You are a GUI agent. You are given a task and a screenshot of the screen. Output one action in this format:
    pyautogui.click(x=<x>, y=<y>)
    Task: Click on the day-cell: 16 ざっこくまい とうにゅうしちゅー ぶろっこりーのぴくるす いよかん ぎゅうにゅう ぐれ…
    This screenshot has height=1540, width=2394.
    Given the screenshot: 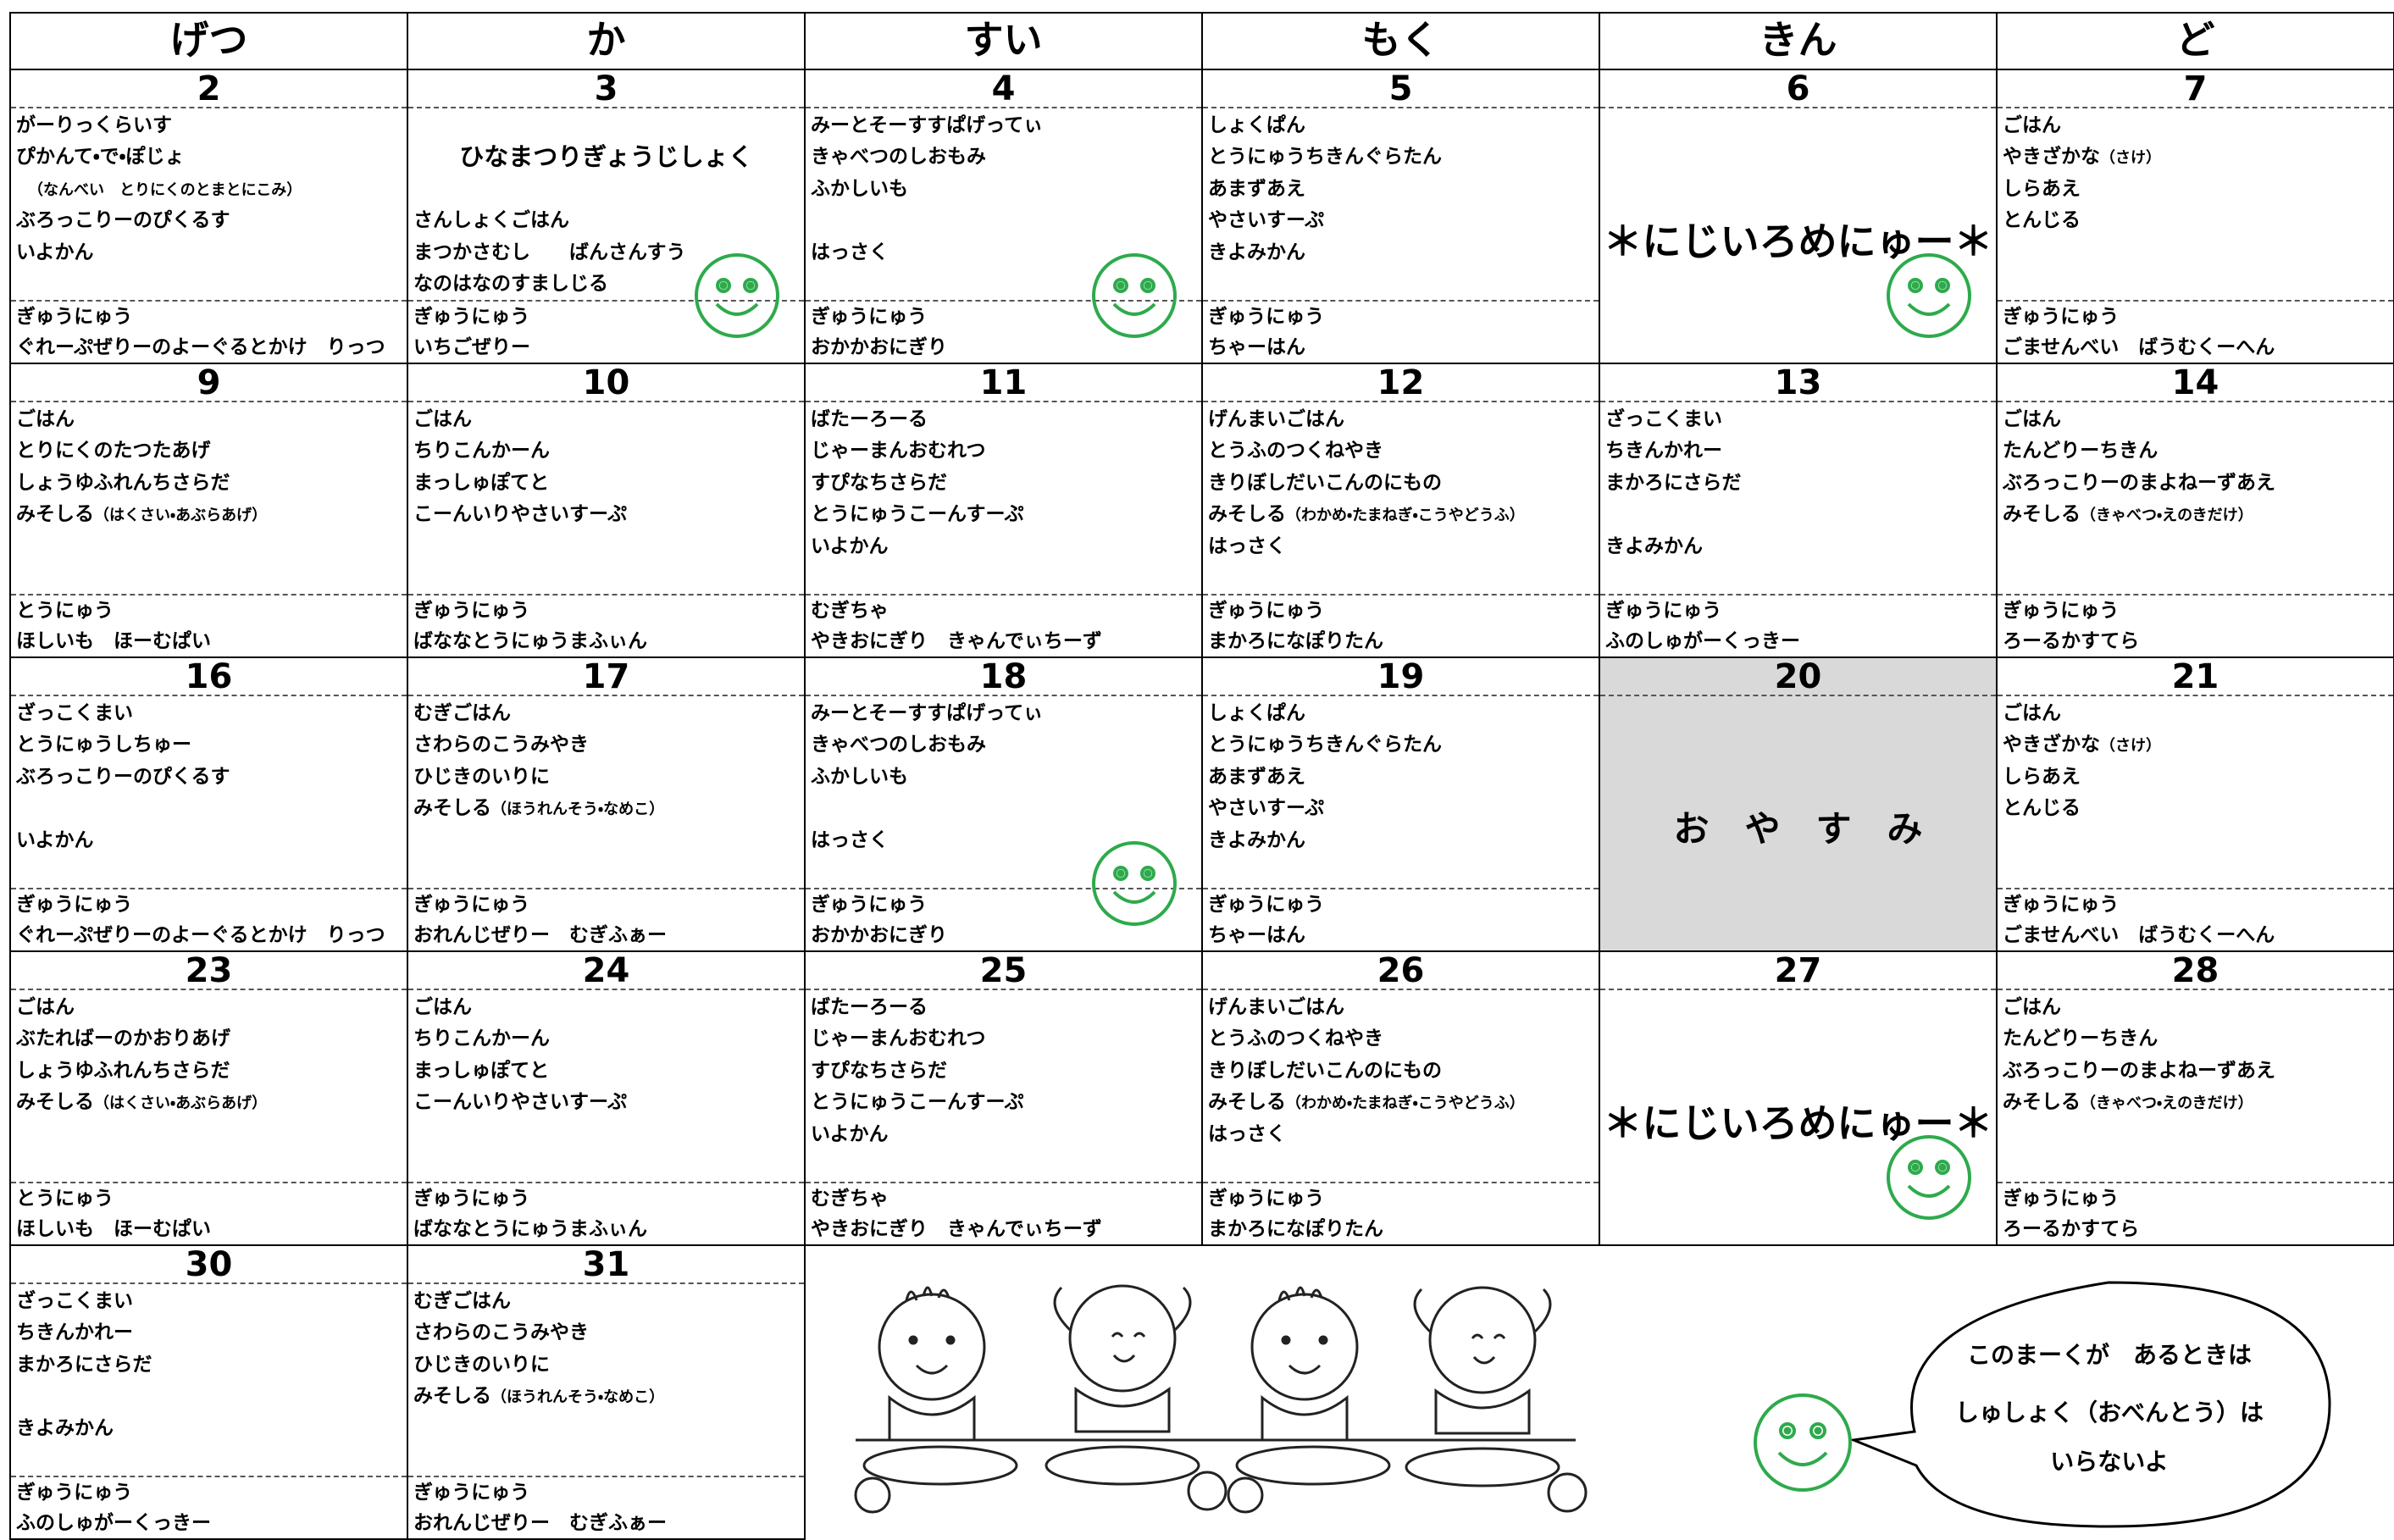 What is the action you would take?
    pyautogui.click(x=208, y=804)
    